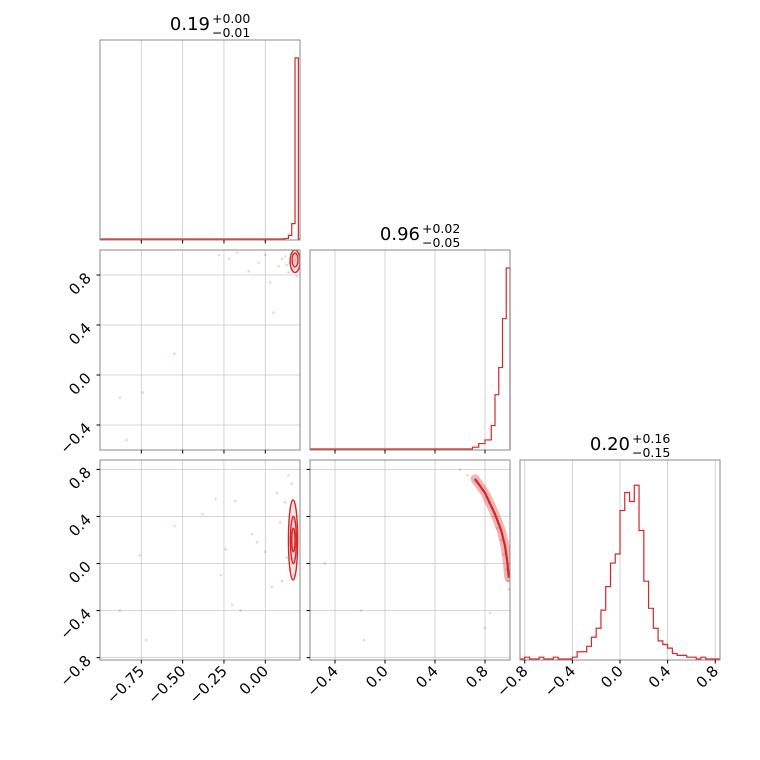  I want to click on scatter-2-1-ytick-label: 0.0, so click(80, 384).